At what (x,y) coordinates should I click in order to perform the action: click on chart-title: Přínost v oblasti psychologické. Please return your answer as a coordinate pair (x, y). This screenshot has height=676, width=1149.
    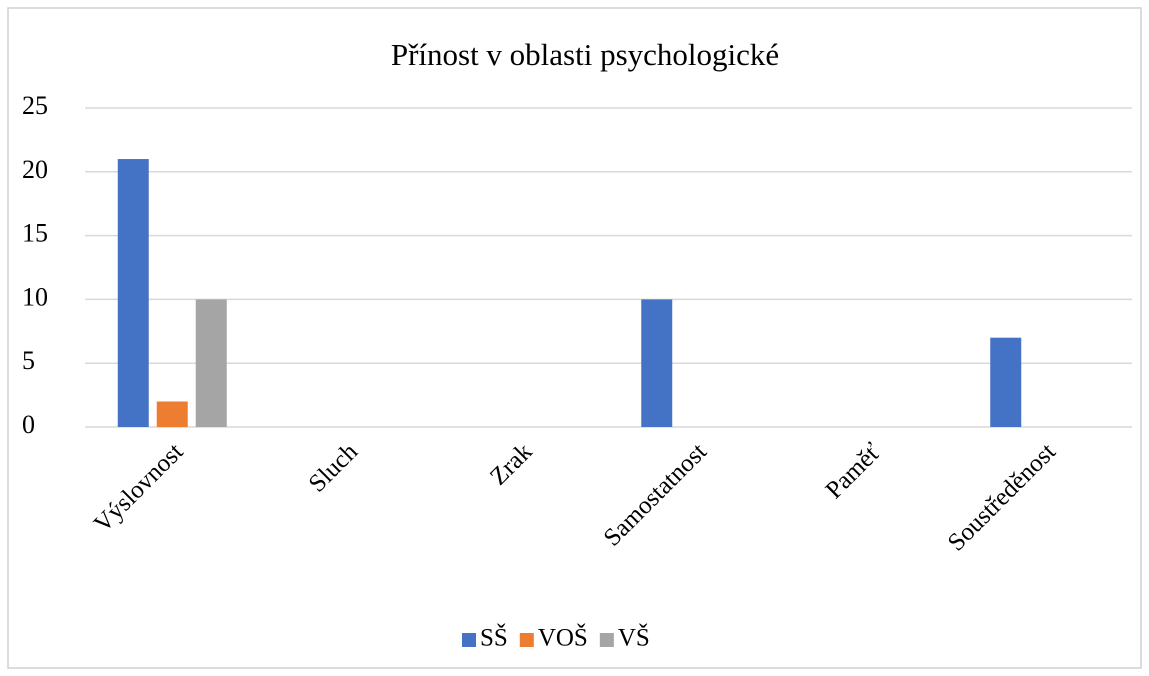
    Looking at the image, I should click on (585, 54).